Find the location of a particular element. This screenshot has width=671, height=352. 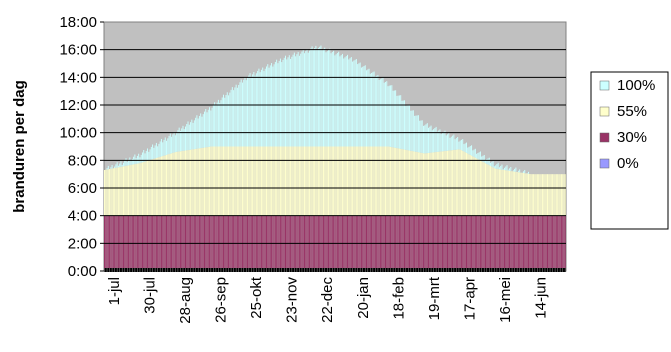

y-tick-label: 8:00 is located at coordinates (82, 160).